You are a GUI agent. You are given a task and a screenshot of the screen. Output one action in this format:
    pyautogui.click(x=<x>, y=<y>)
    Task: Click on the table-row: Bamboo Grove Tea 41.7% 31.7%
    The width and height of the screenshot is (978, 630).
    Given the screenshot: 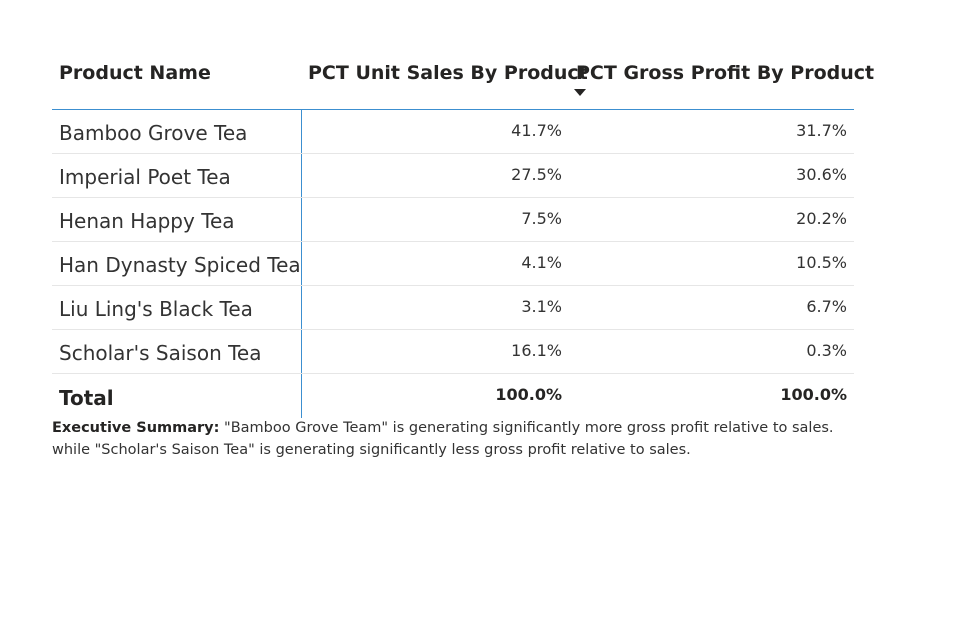 What is the action you would take?
    pyautogui.click(x=453, y=131)
    